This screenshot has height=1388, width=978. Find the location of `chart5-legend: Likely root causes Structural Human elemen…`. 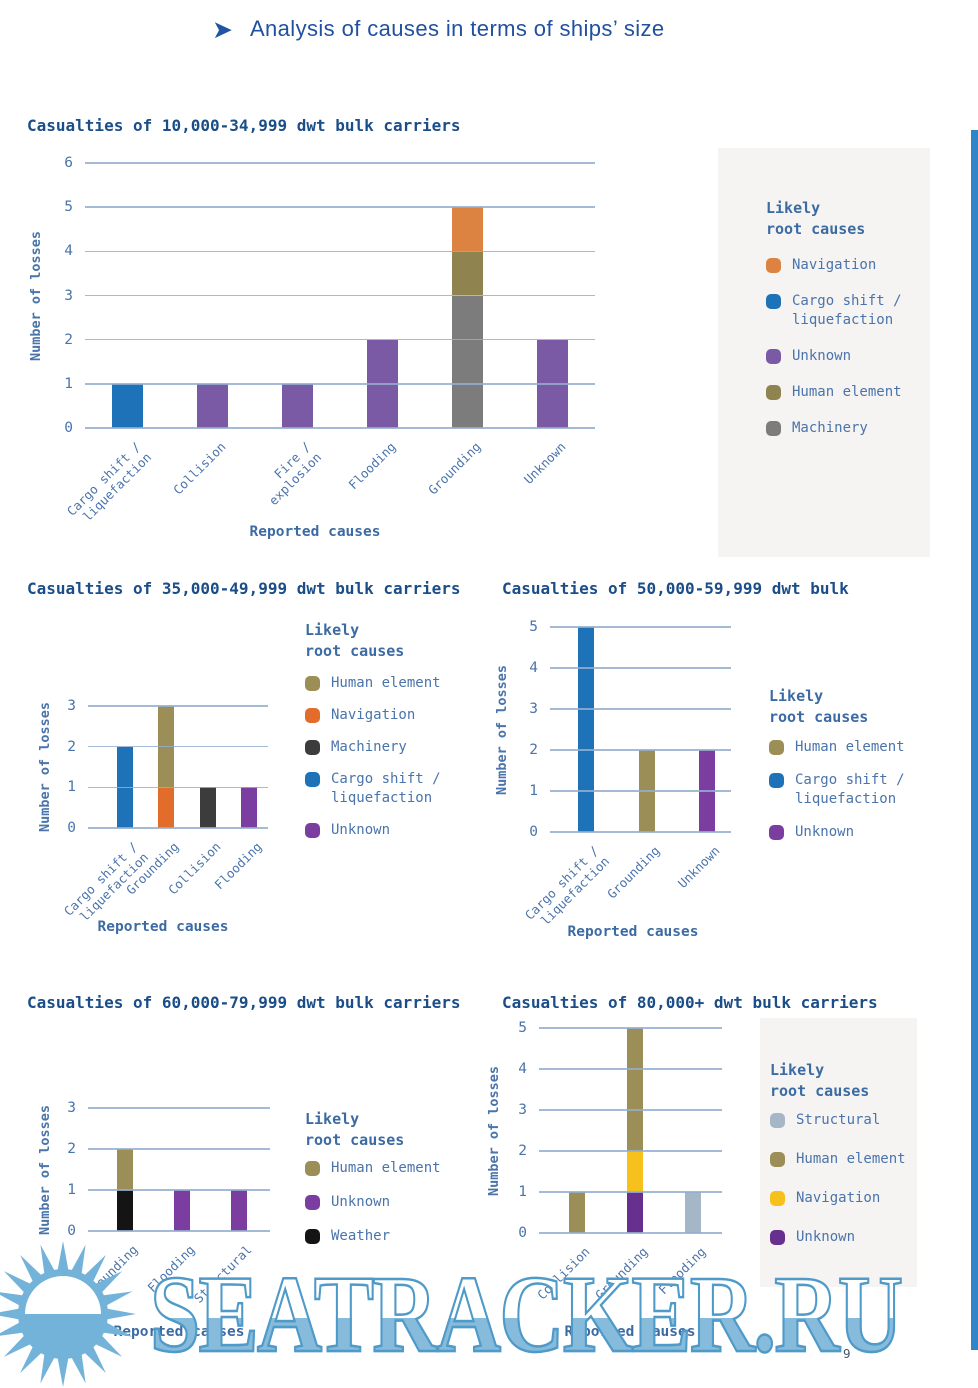

chart5-legend: Likely root causes Structural Human elemen… is located at coordinates (838, 1152).